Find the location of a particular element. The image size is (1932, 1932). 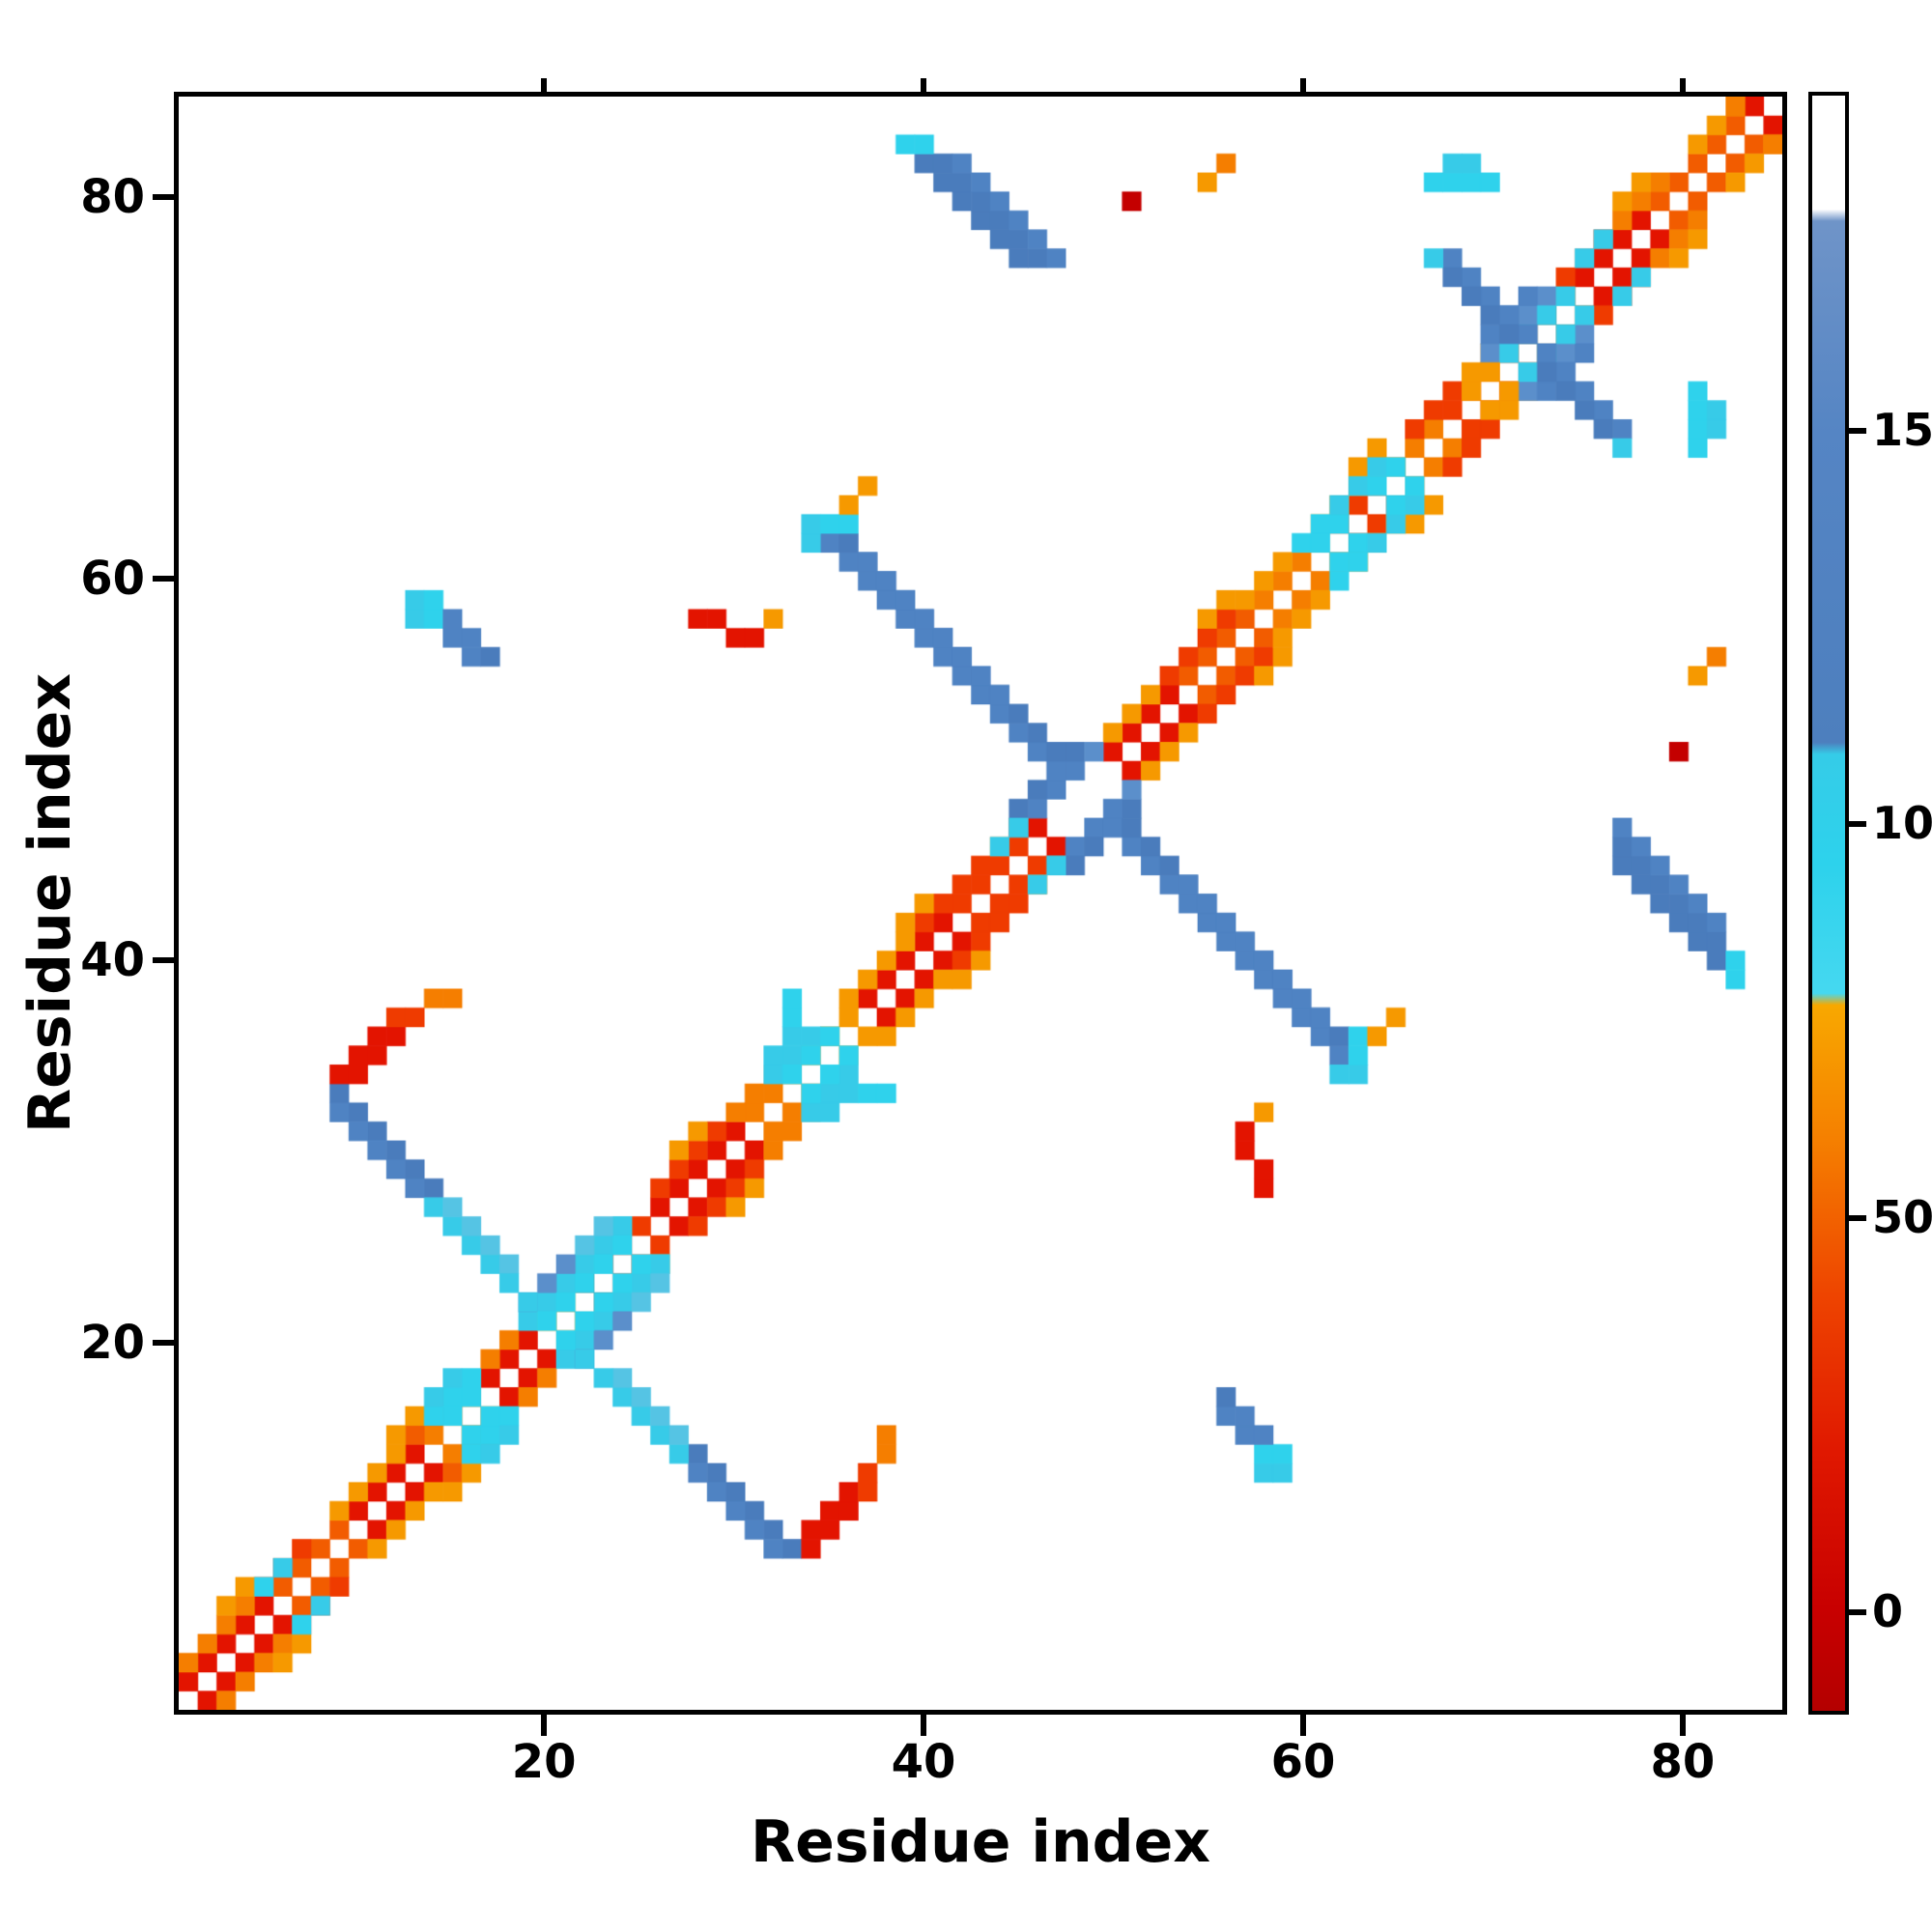

x-axis-label: Residue index is located at coordinates (980, 1842).